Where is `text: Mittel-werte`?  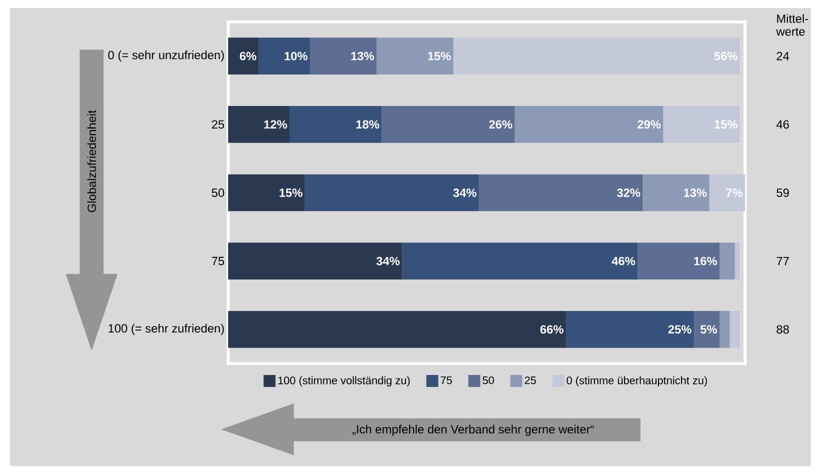
text: Mittel-werte is located at coordinates (792, 25).